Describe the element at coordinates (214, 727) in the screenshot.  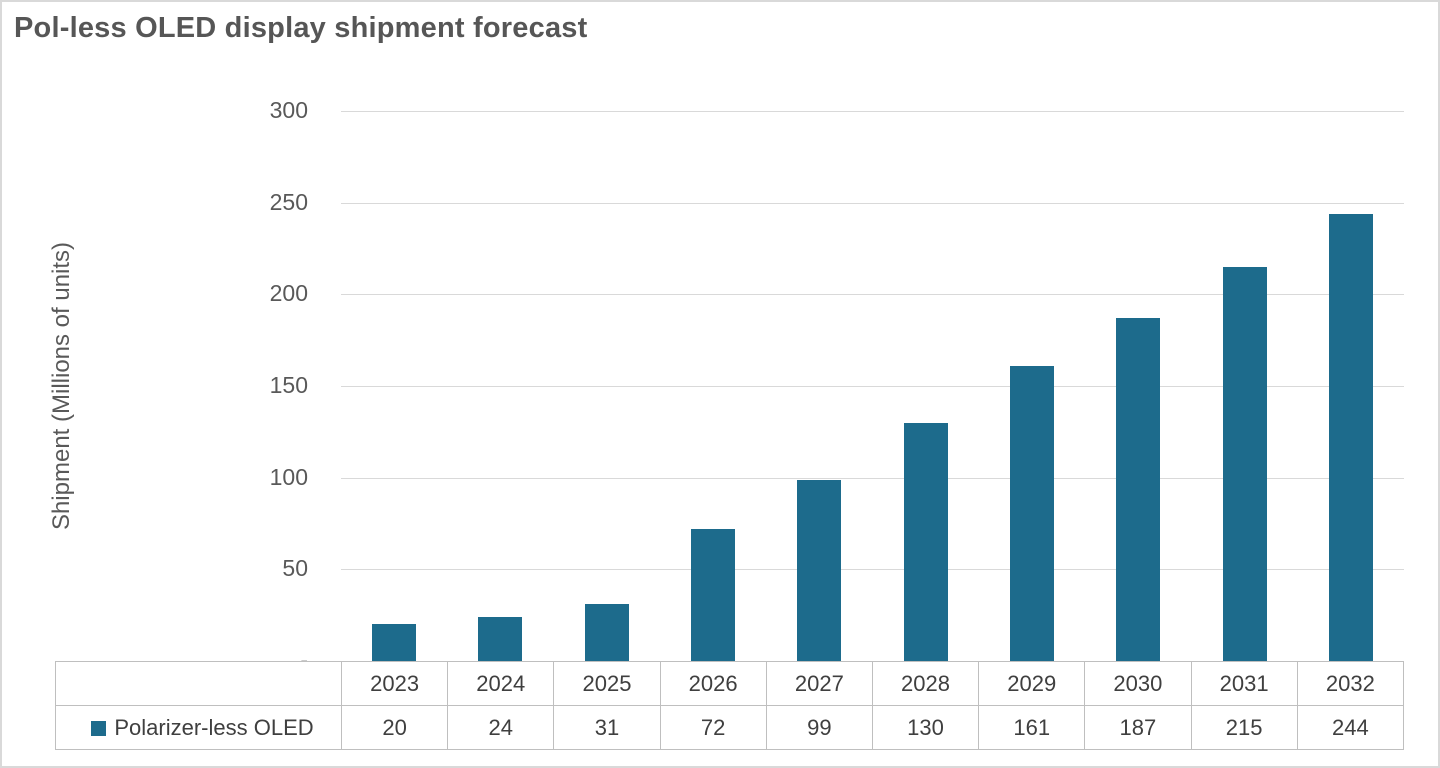
I see `legend-label: Polarizer-less OLED` at that location.